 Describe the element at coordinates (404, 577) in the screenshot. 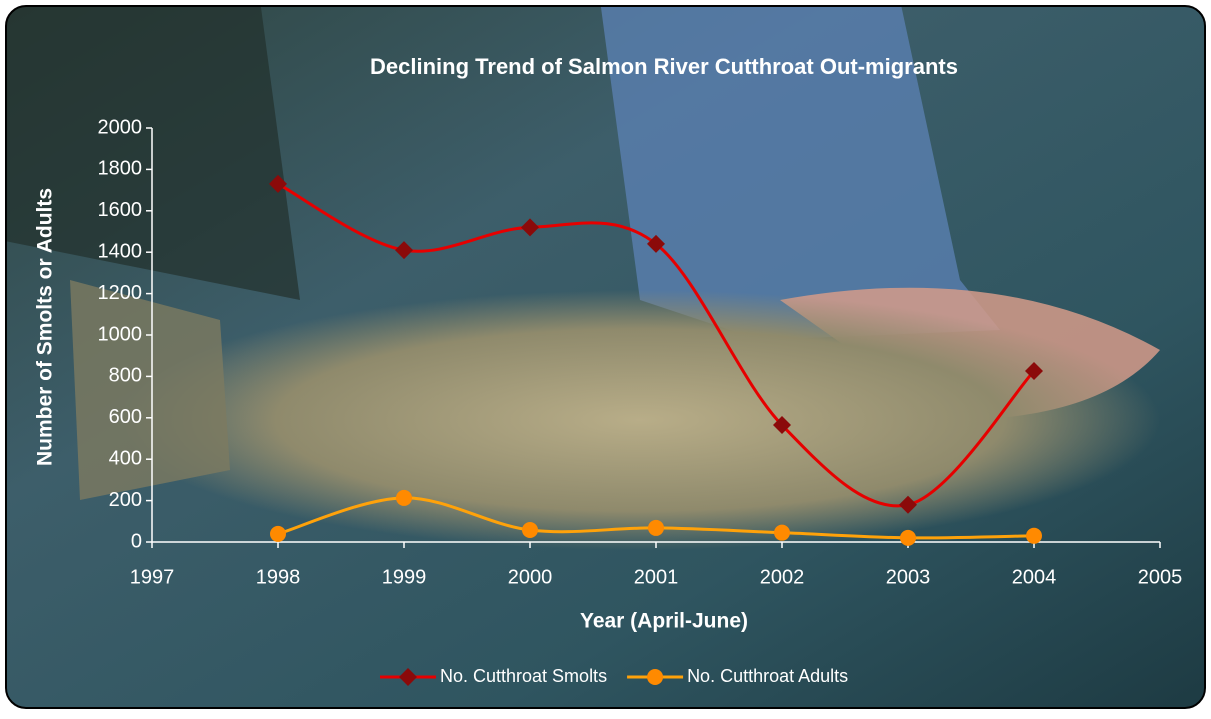

I see `x-tick-label: 1999` at that location.